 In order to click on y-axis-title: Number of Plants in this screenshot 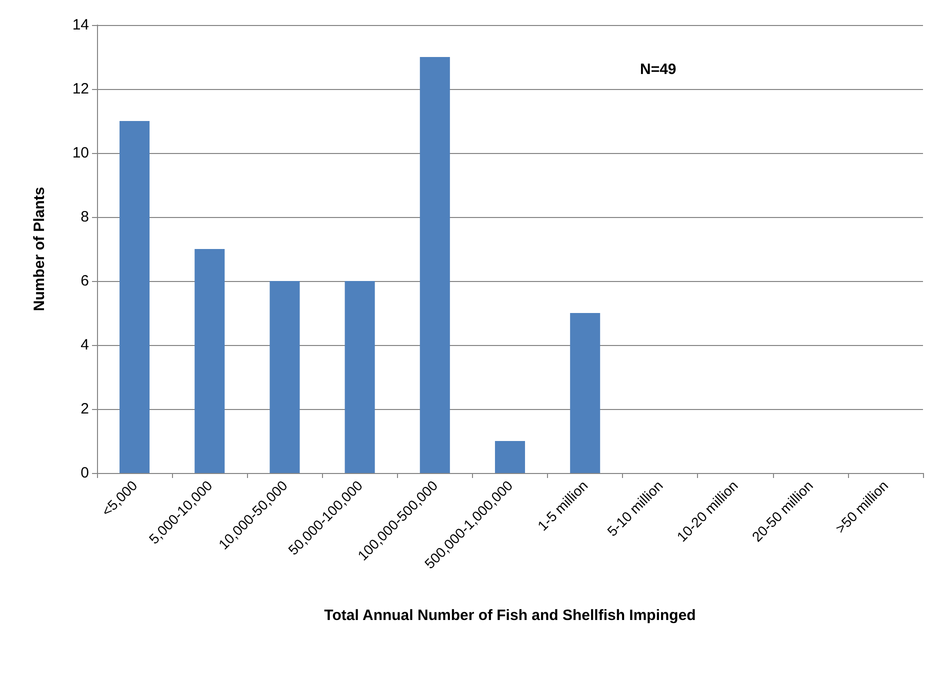, I will do `click(39, 249)`.